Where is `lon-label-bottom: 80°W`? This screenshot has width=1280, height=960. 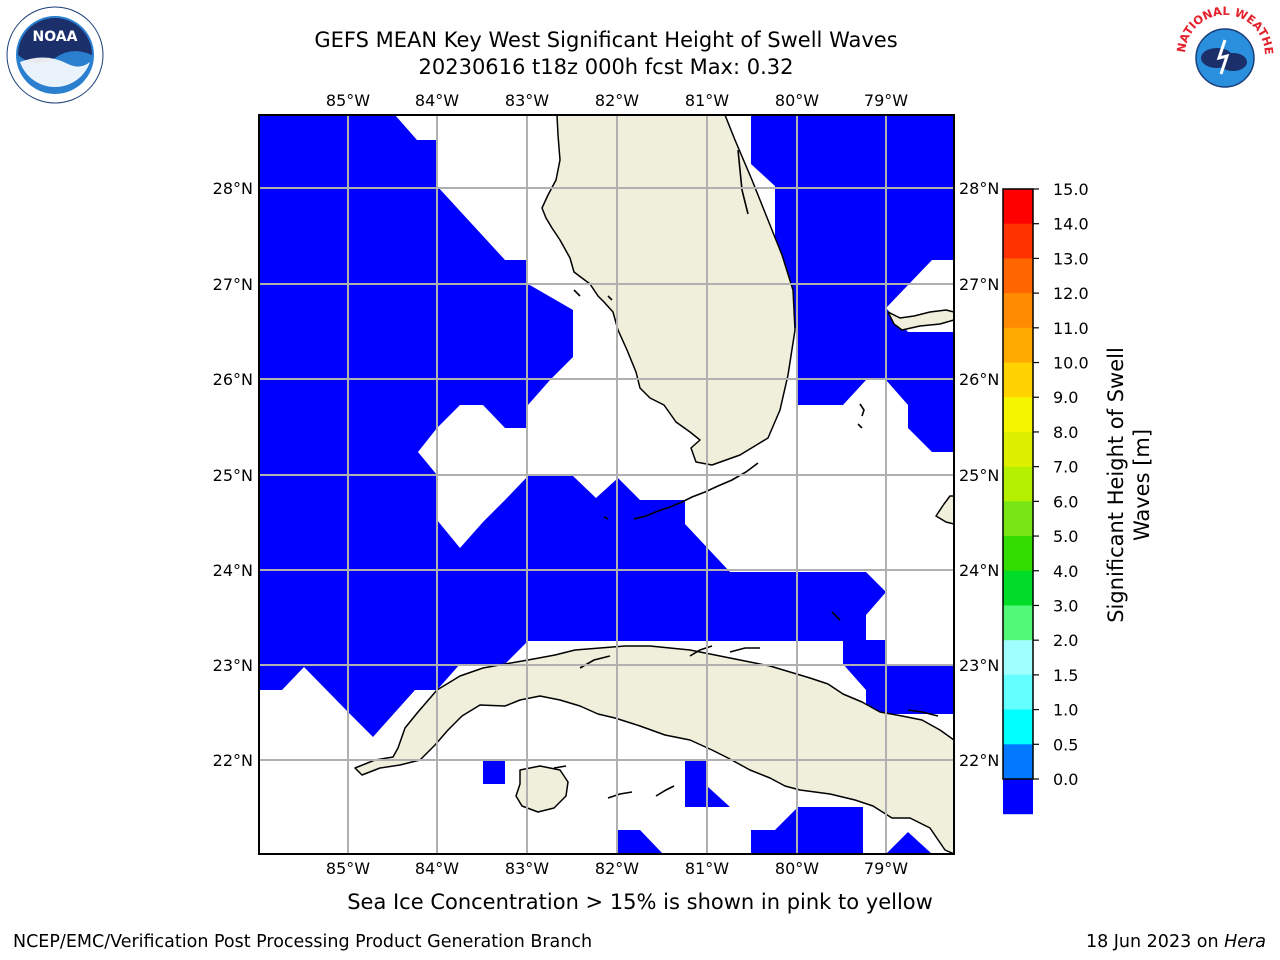 lon-label-bottom: 80°W is located at coordinates (797, 868).